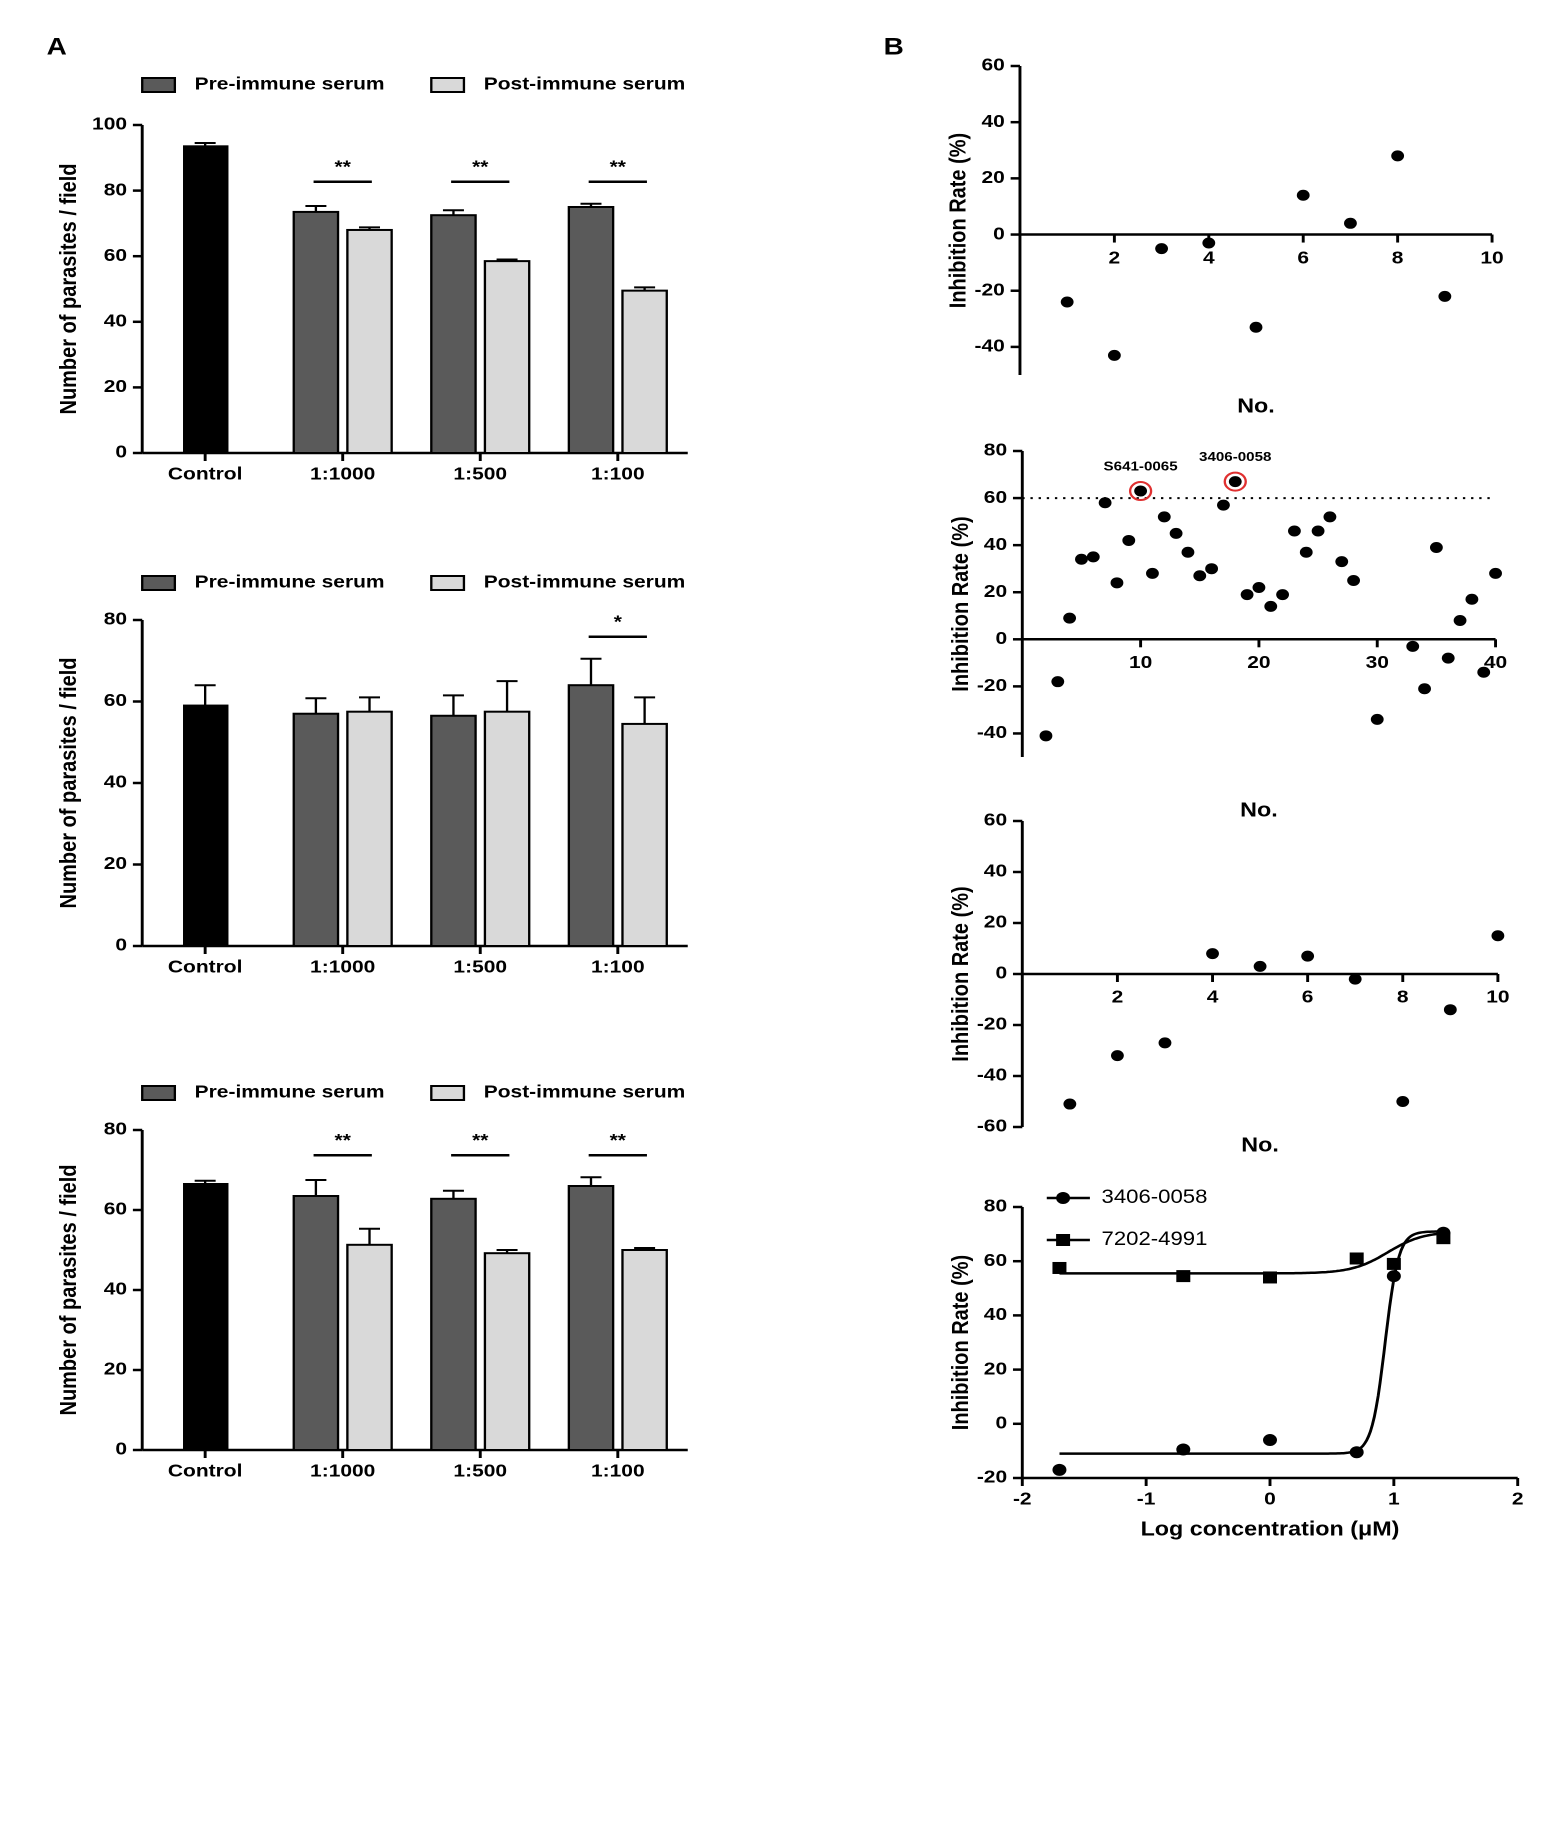 The width and height of the screenshot is (1562, 1833). I want to click on x-tick-label: -2, so click(1022, 1499).